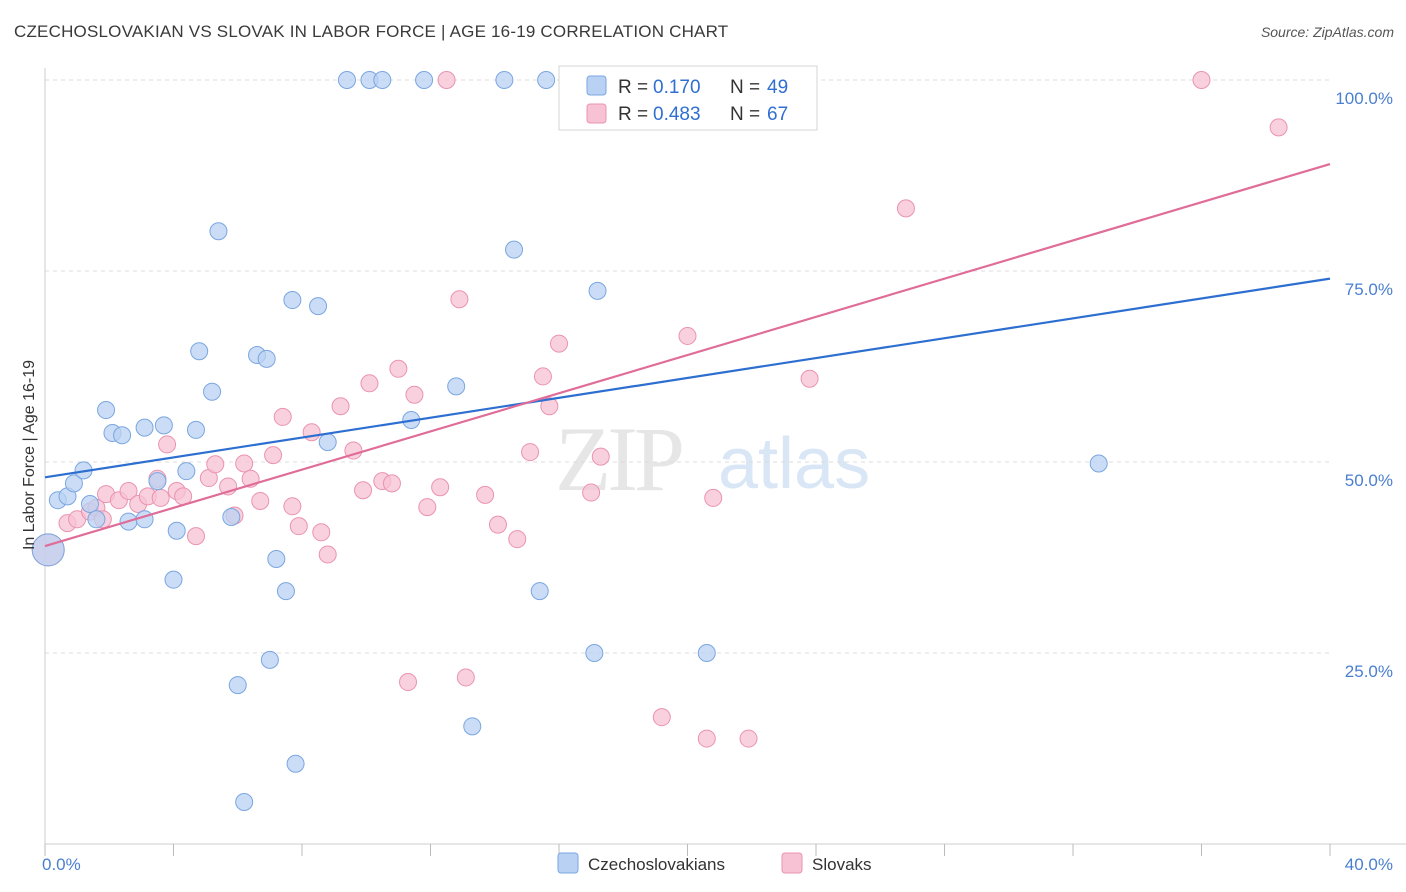 Image resolution: width=1406 pixels, height=892 pixels. Describe the element at coordinates (1327, 32) in the screenshot. I see `source-label: Source: ZipAtlas.com` at that location.